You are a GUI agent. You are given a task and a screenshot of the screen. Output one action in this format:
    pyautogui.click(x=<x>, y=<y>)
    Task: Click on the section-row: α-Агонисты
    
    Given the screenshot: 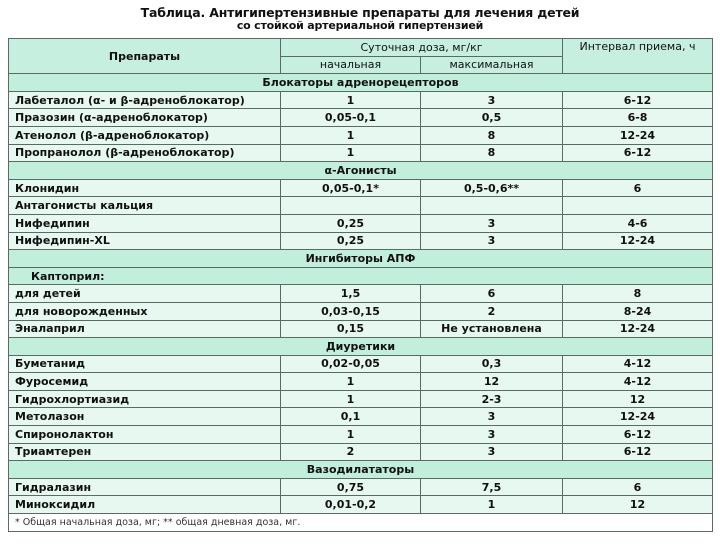 What is the action you would take?
    pyautogui.click(x=360, y=170)
    